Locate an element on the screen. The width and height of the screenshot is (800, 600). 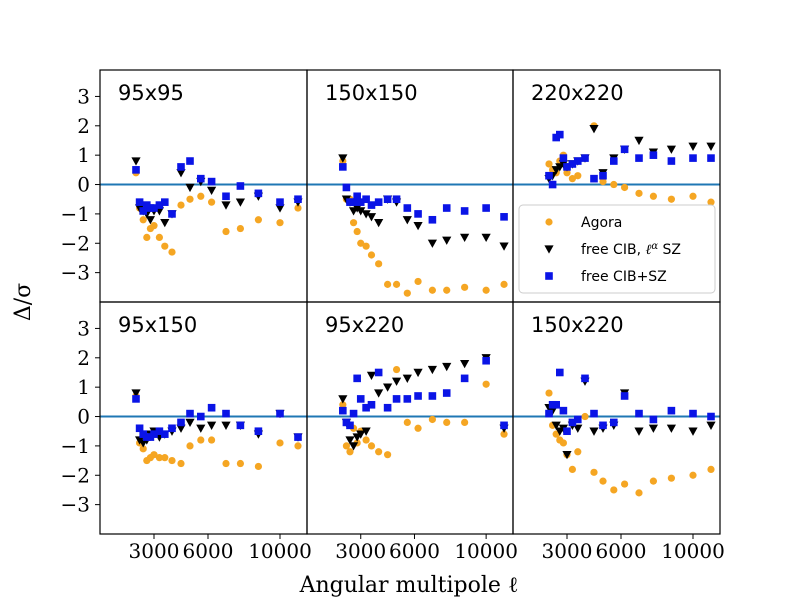
panel-title: 150x150 is located at coordinates (371, 93).